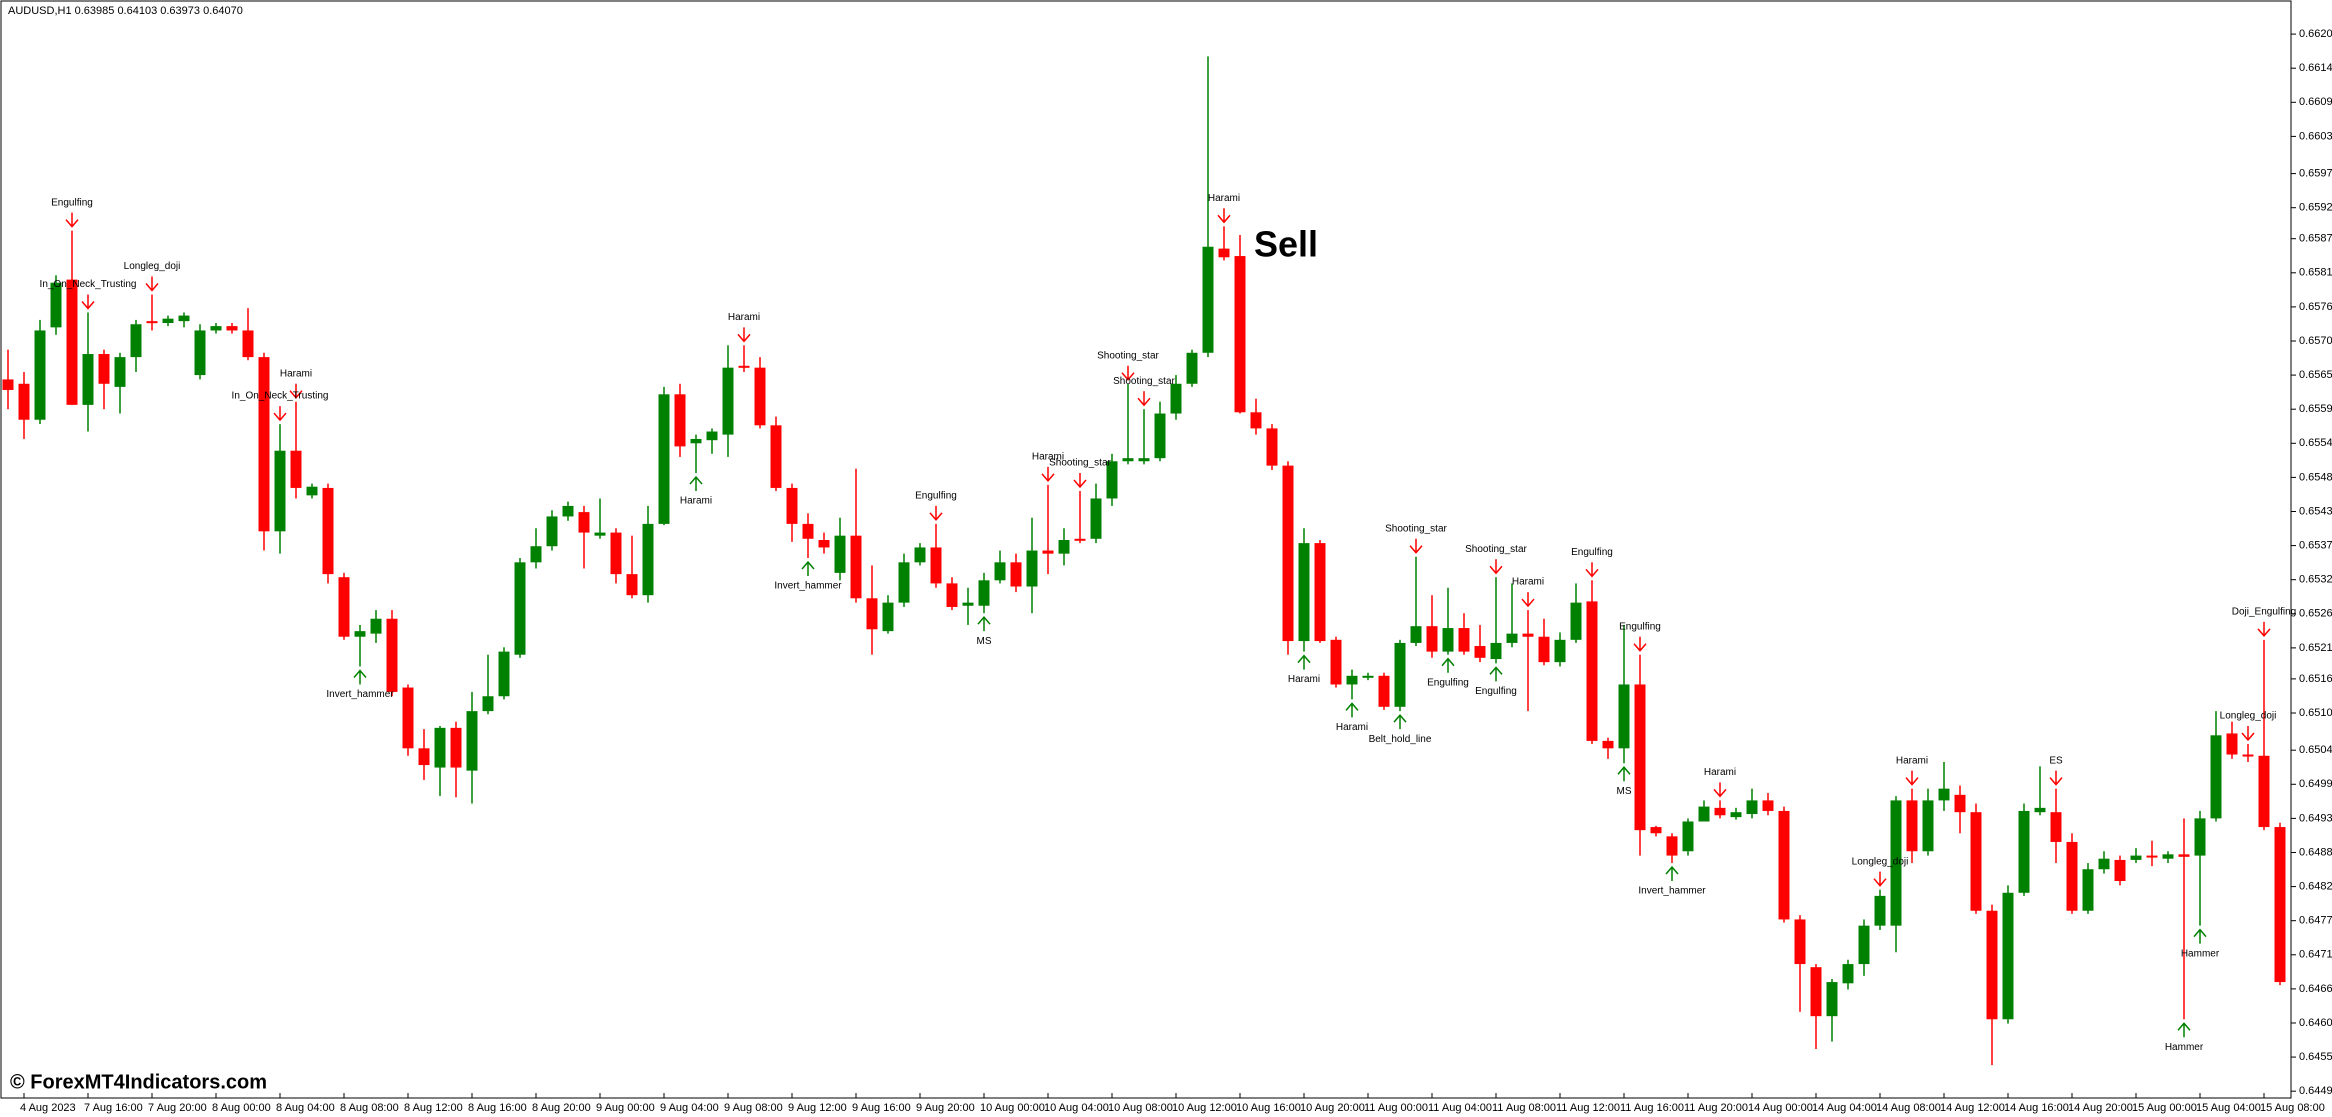  I want to click on x-tick-label: 11 Aug 12:00, so click(1588, 1108).